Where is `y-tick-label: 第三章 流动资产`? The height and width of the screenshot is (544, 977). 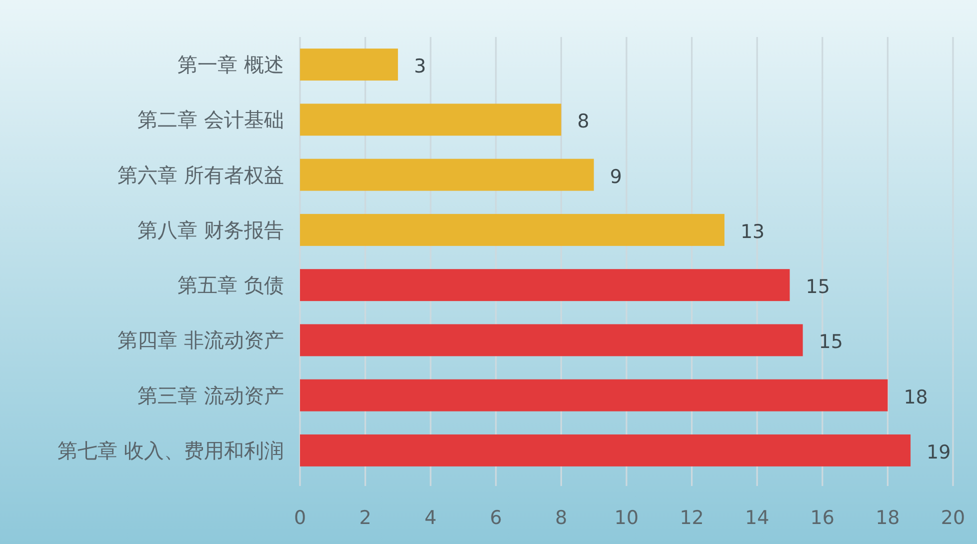
y-tick-label: 第三章 流动资产 is located at coordinates (211, 395).